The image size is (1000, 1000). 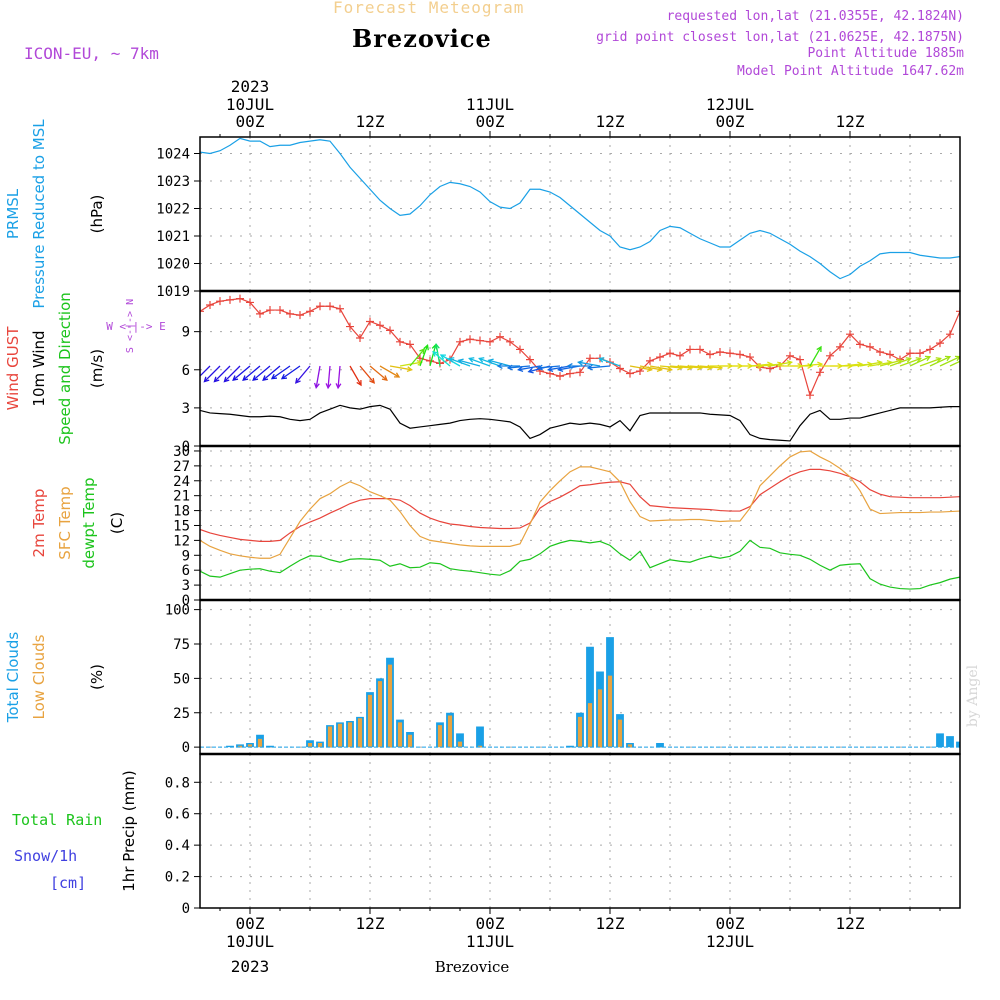 What do you see at coordinates (490, 104) in the screenshot?
I see `top-date-label: 11JUL` at bounding box center [490, 104].